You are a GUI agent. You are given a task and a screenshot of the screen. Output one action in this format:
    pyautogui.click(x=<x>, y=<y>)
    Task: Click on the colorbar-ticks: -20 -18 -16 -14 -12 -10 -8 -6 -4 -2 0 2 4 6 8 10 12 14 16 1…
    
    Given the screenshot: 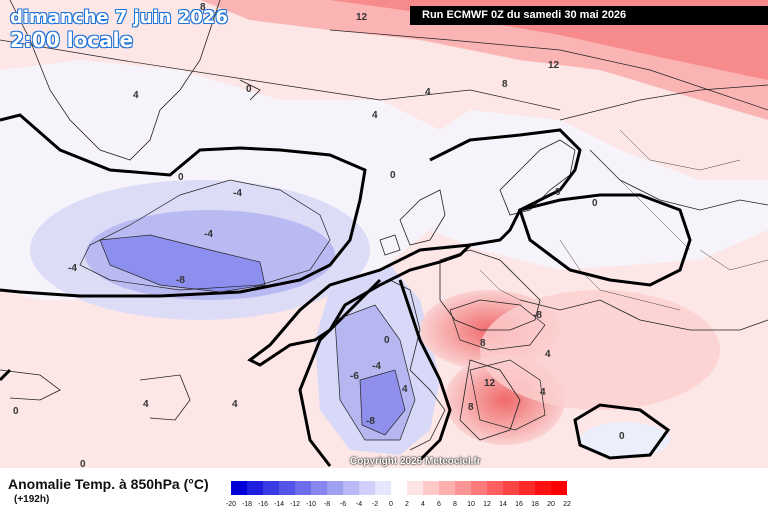 What is the action you would take?
    pyautogui.click(x=398, y=507)
    